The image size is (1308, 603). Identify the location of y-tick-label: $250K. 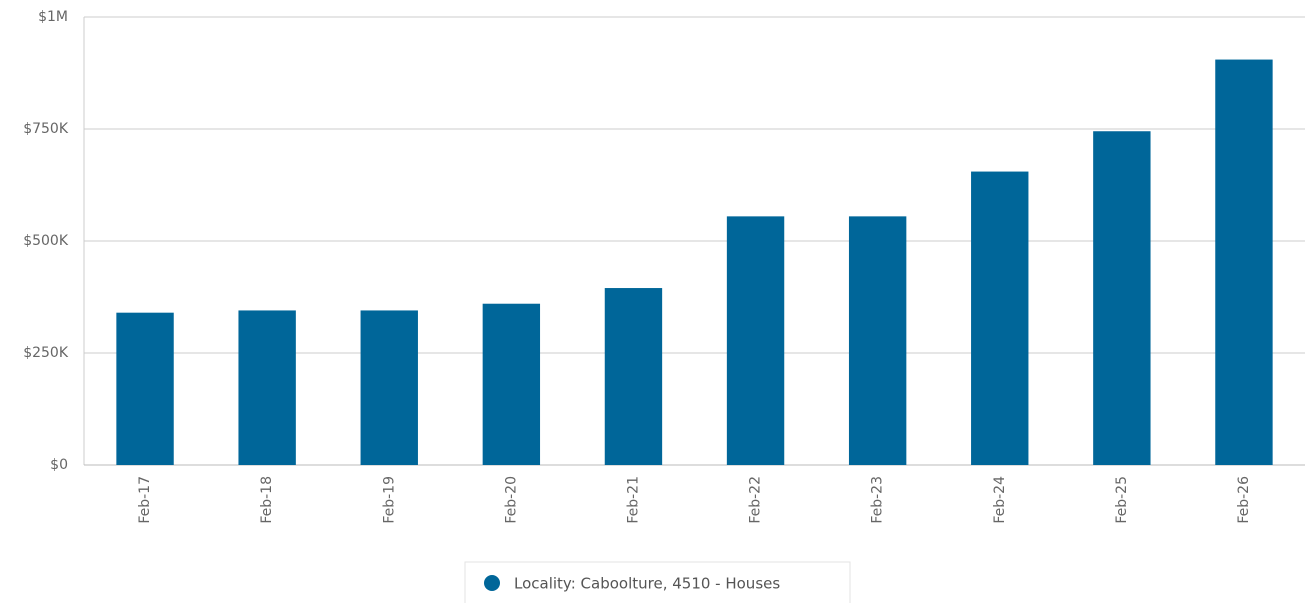
(46, 353).